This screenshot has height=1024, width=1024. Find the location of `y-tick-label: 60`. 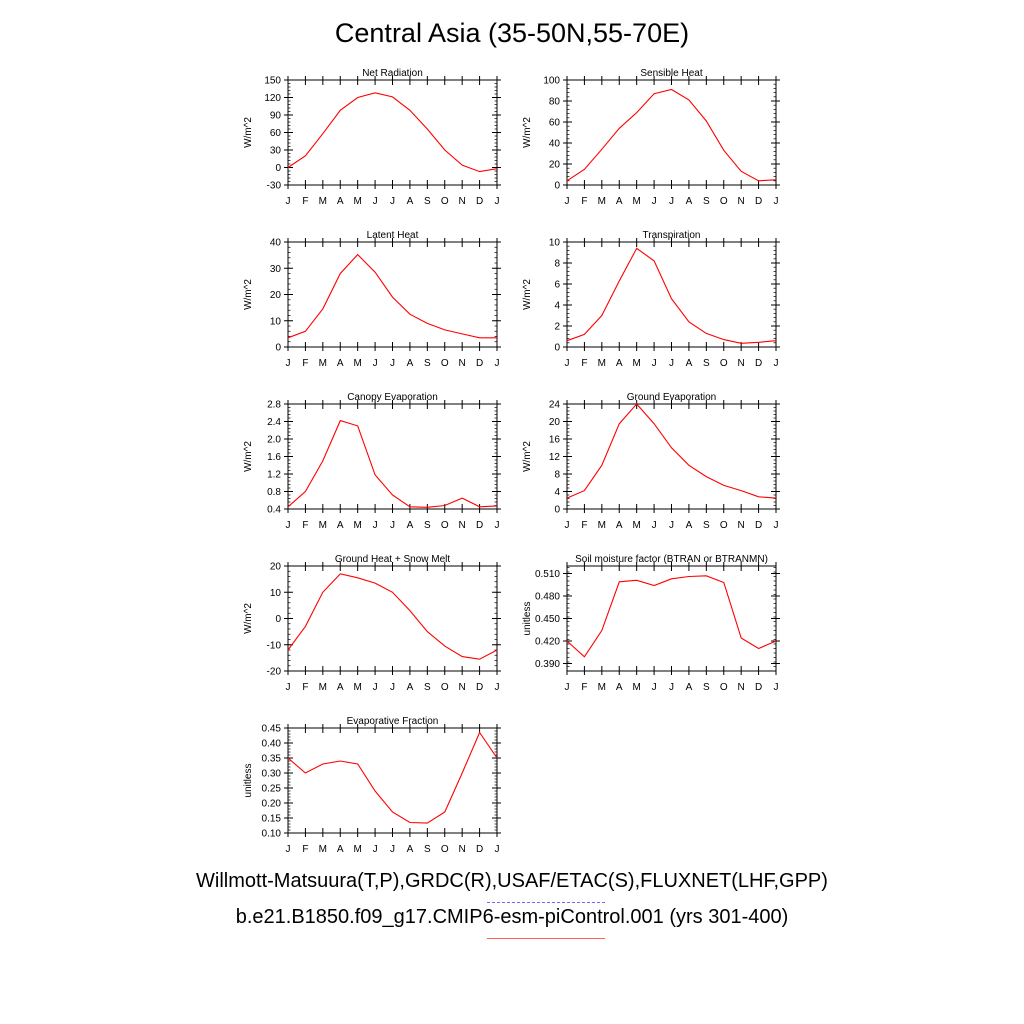

y-tick-label: 60 is located at coordinates (555, 123).